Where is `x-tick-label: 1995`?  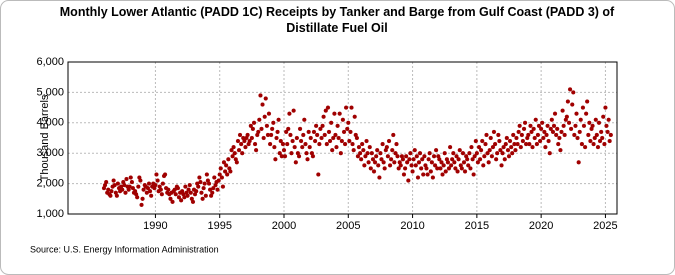
x-tick-label: 1995 is located at coordinates (219, 226).